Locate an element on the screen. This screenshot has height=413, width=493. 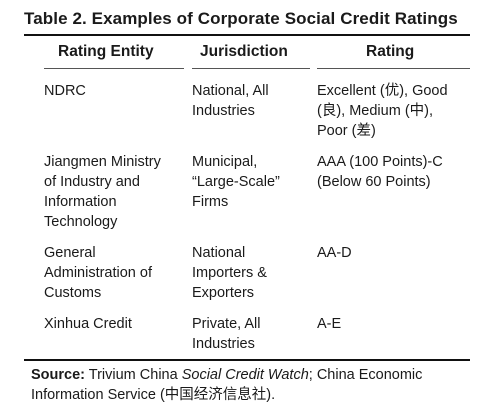
row-4-entity: Xinhua Credit is located at coordinates (88, 324).